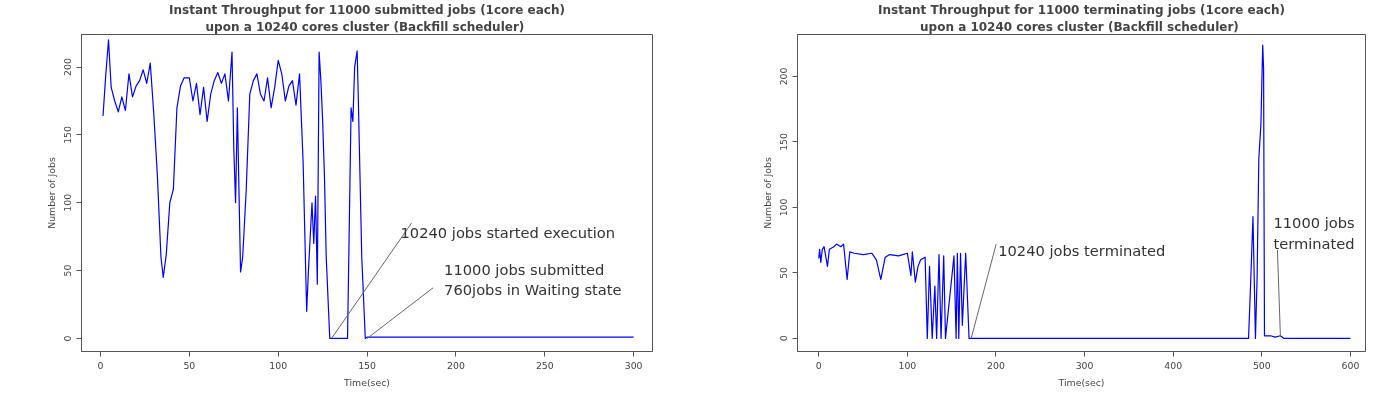 The width and height of the screenshot is (1396, 396). I want to click on annotation: 11000 jobs terminated, so click(1314, 233).